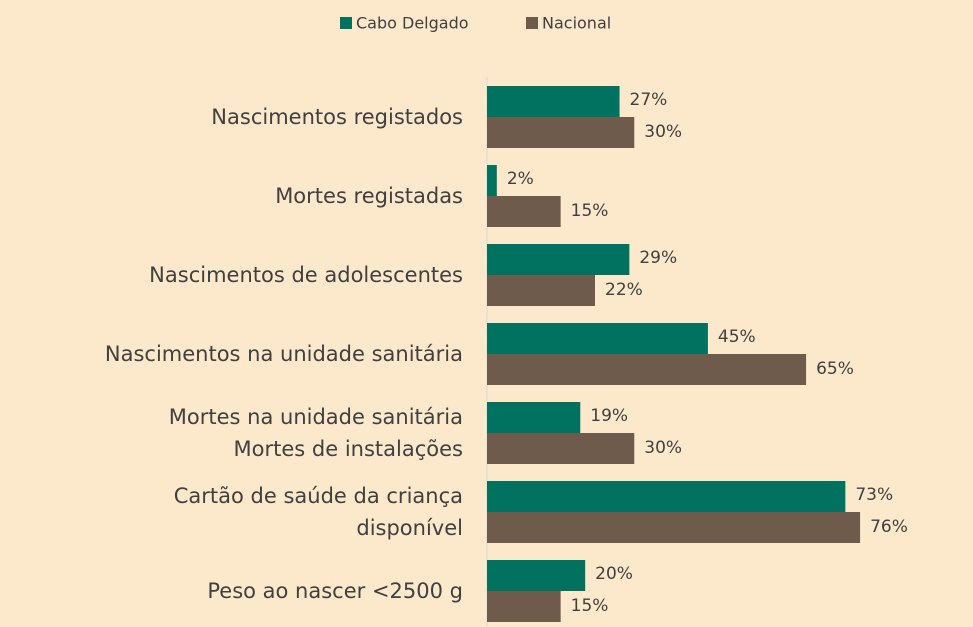 Image resolution: width=973 pixels, height=627 pixels. What do you see at coordinates (649, 100) in the screenshot?
I see `data-label: 27%` at bounding box center [649, 100].